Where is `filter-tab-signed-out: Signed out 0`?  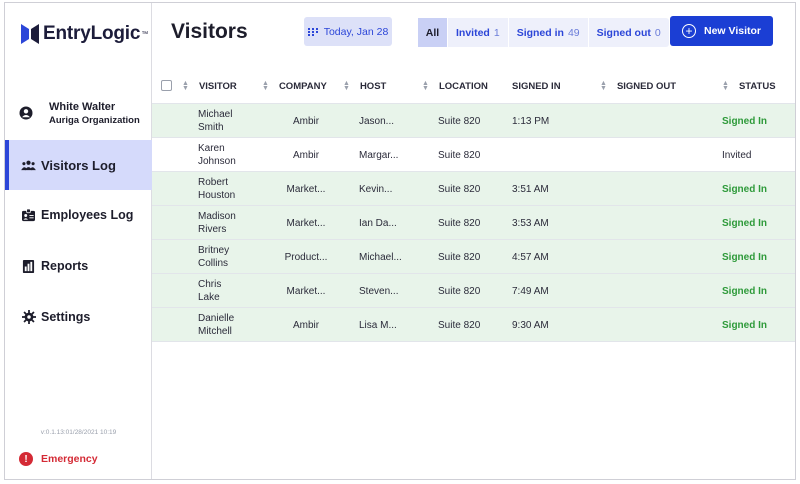
filter-tab-signed-out: Signed out 0 is located at coordinates (629, 32).